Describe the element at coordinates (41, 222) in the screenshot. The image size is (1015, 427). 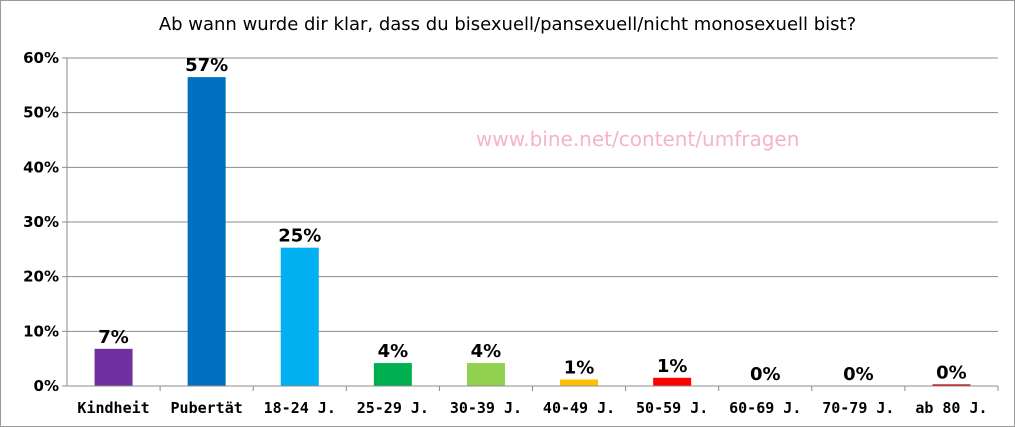
I see `y-tick-label: 30%` at that location.